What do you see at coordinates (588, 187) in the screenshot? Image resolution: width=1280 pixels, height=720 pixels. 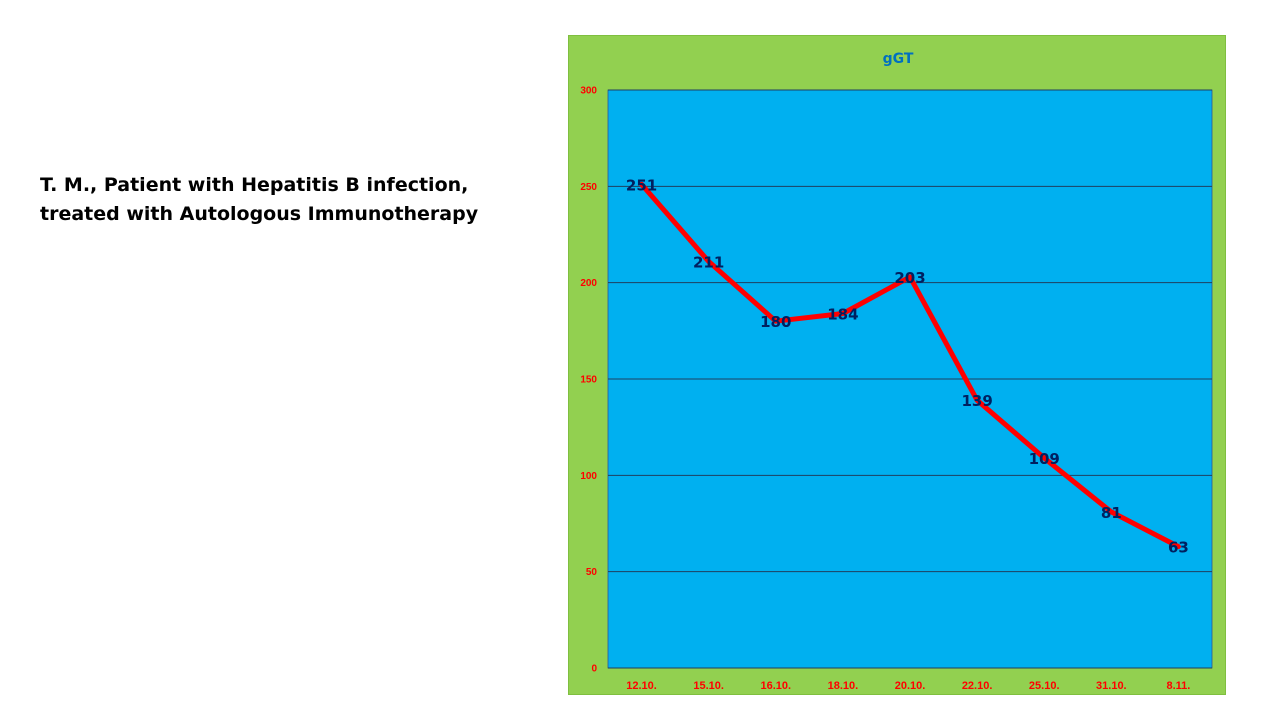 I see `y-tick-label-250: 250` at bounding box center [588, 187].